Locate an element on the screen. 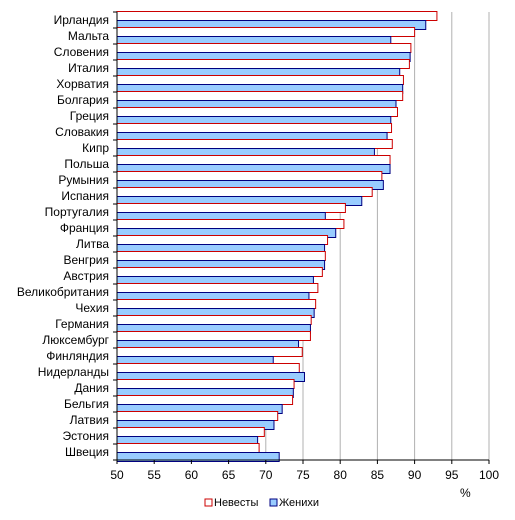 This screenshot has width=515, height=520. category-label: Эстония is located at coordinates (86, 436).